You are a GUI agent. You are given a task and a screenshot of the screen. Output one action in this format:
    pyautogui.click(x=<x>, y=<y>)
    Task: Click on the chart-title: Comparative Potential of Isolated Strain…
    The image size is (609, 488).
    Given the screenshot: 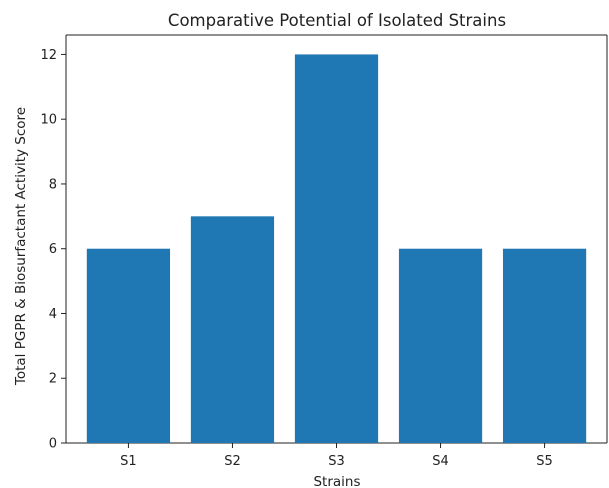 What is the action you would take?
    pyautogui.click(x=337, y=20)
    